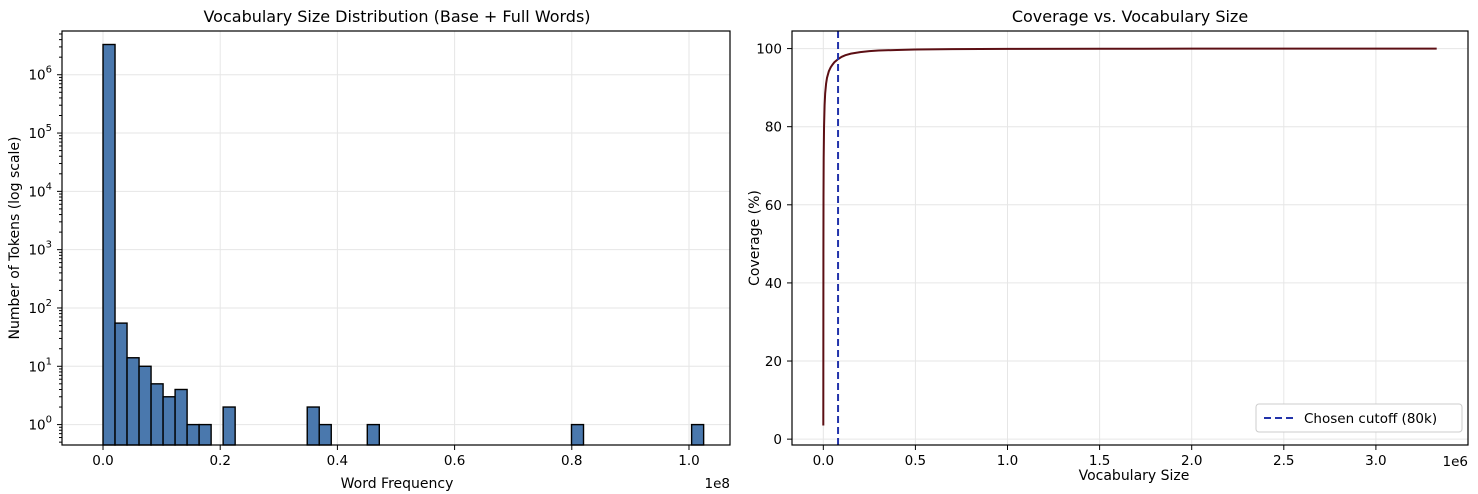  I want to click on coverage-x-tick-label: 2.5, so click(1283, 461).